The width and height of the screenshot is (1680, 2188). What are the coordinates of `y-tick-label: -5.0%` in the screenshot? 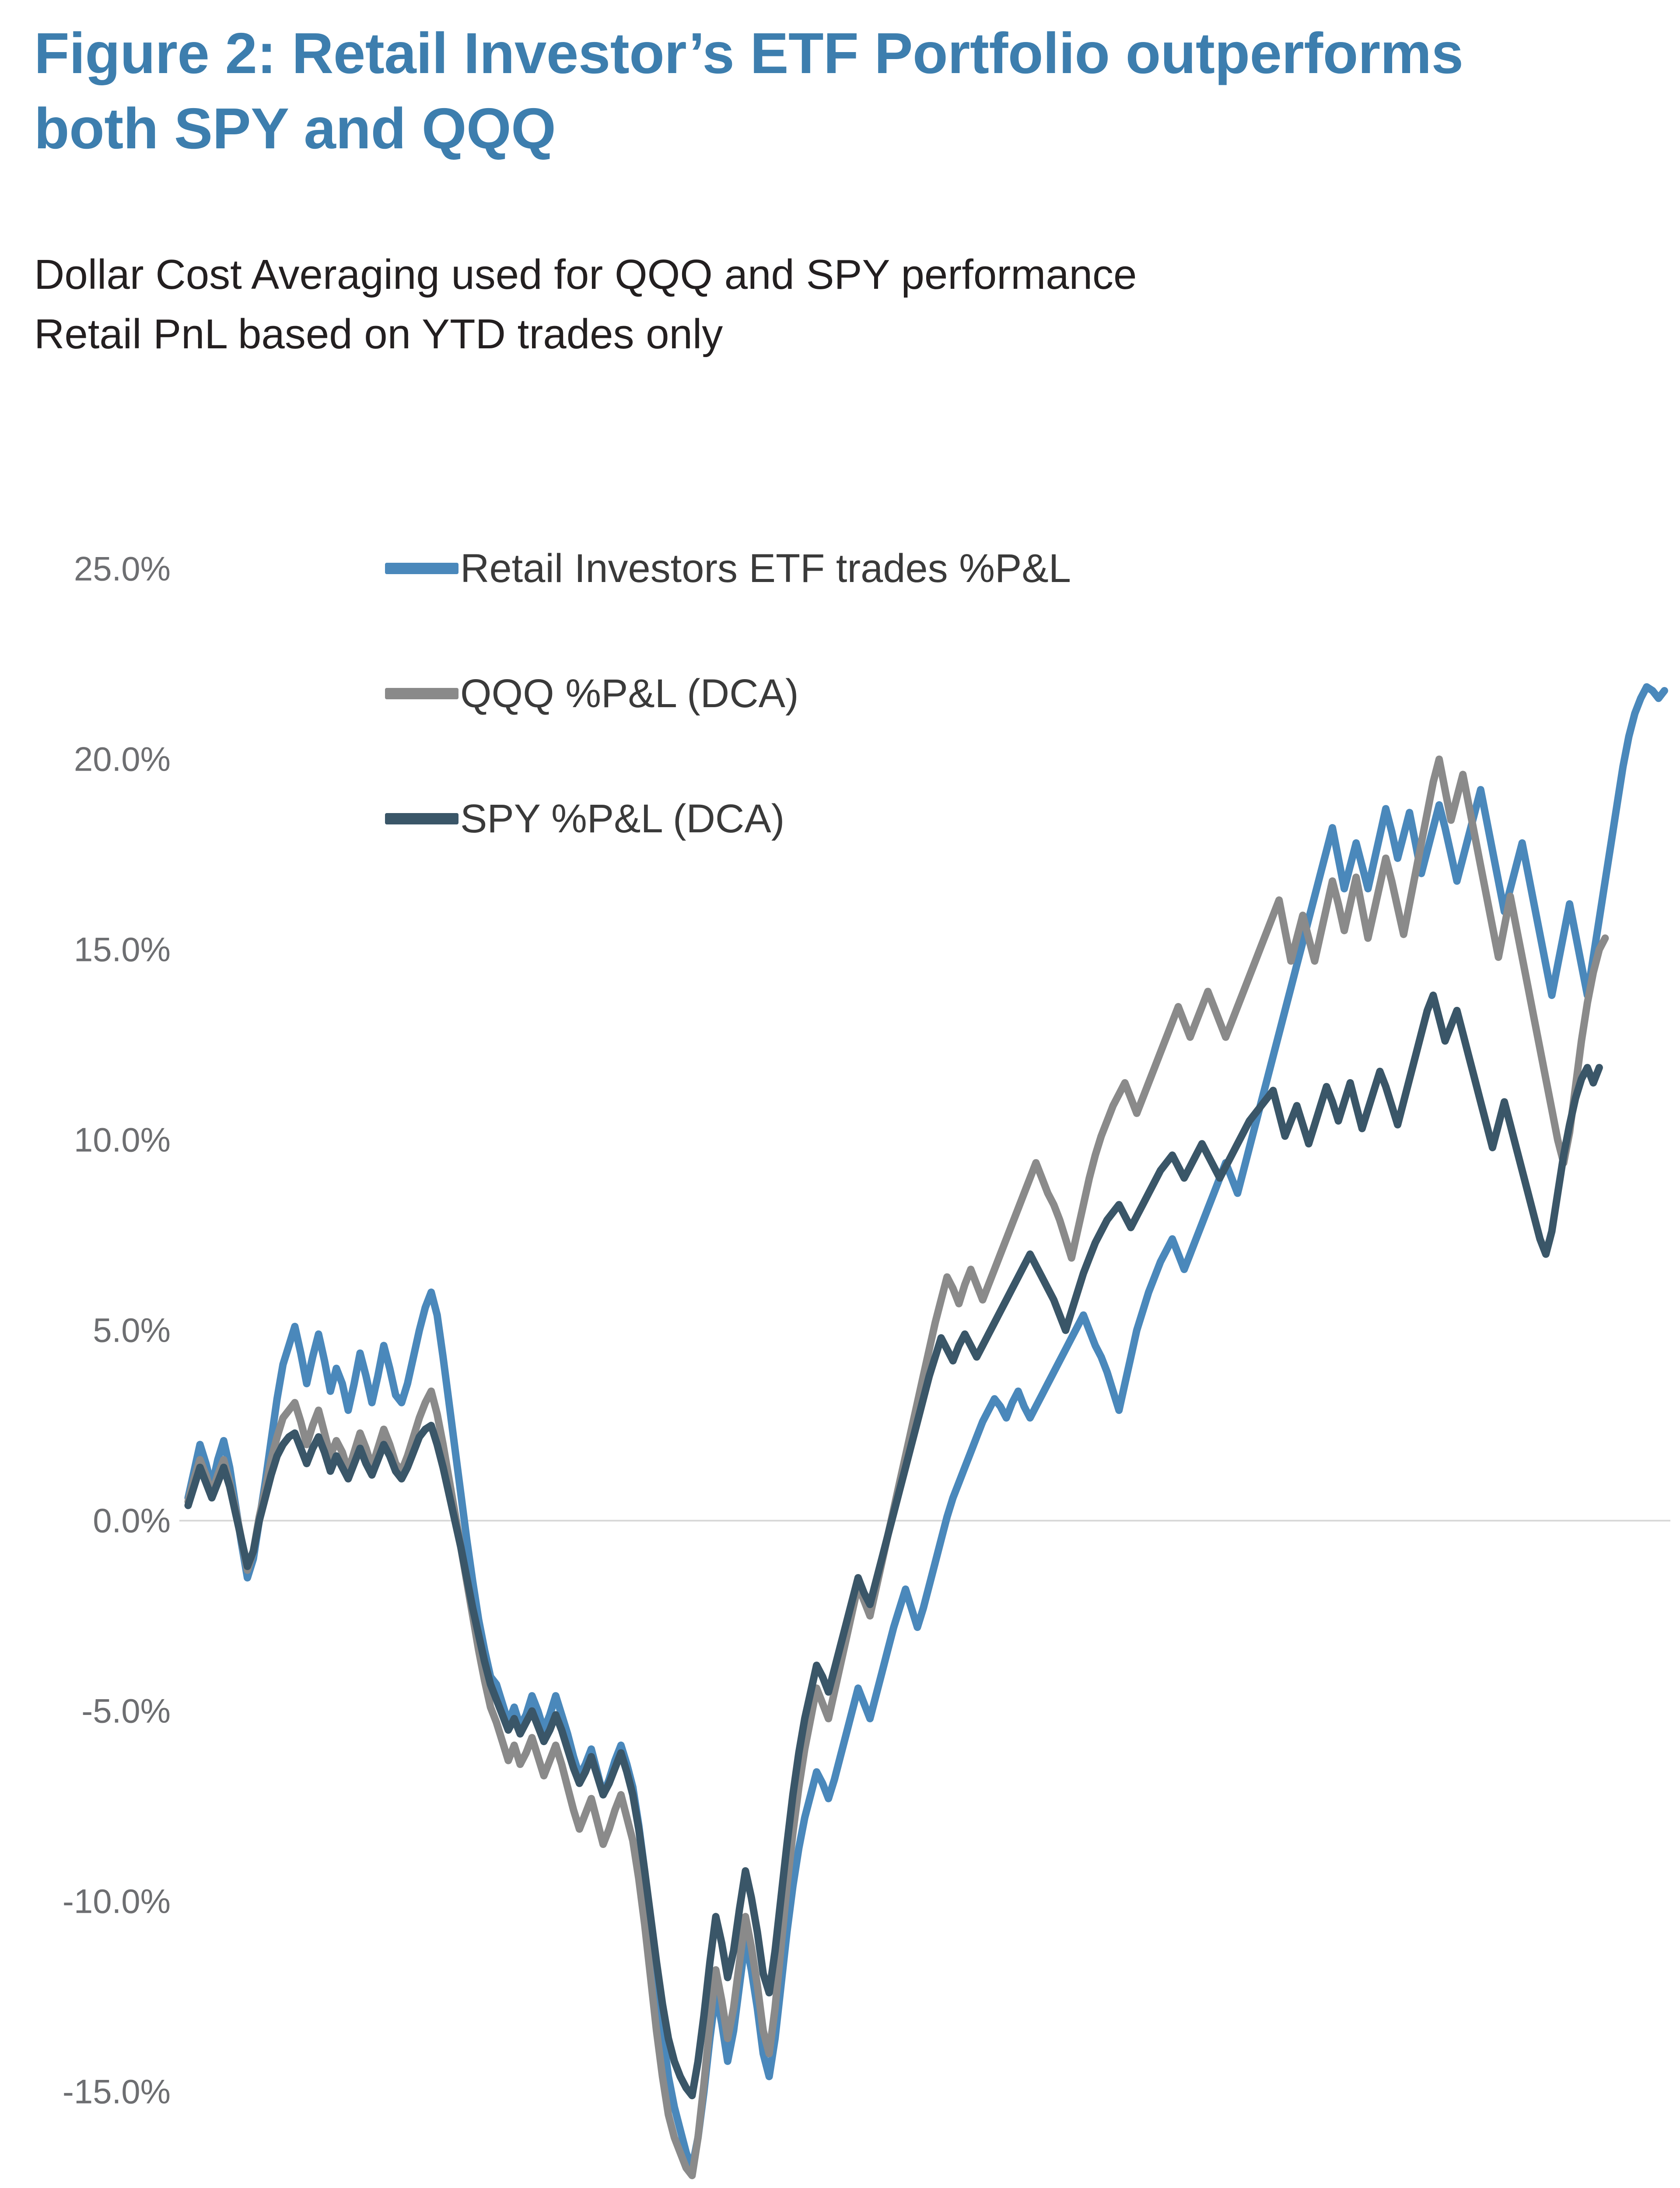 It's located at (126, 1710).